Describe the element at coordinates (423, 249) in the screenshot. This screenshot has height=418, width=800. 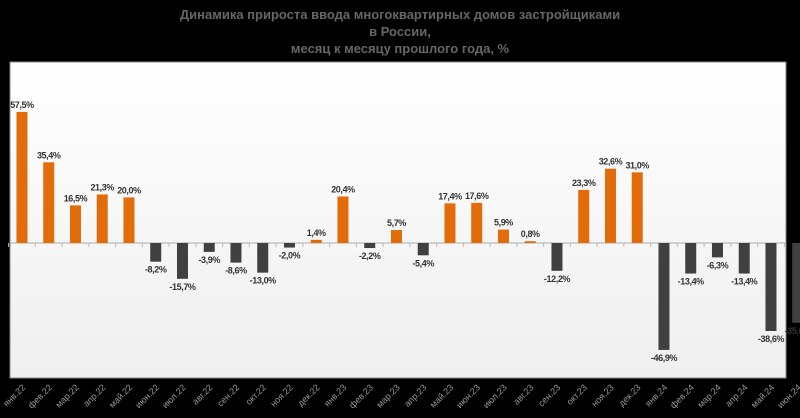
I see `bar-апр.23` at that location.